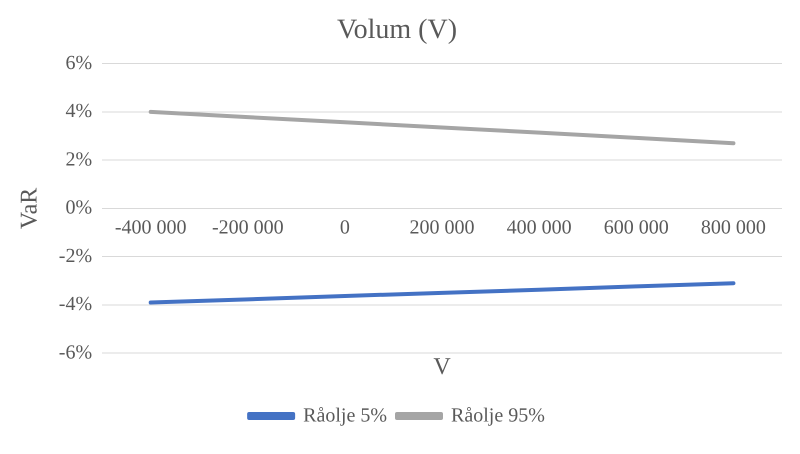  What do you see at coordinates (75, 352) in the screenshot?
I see `y-tick-label: -6%` at bounding box center [75, 352].